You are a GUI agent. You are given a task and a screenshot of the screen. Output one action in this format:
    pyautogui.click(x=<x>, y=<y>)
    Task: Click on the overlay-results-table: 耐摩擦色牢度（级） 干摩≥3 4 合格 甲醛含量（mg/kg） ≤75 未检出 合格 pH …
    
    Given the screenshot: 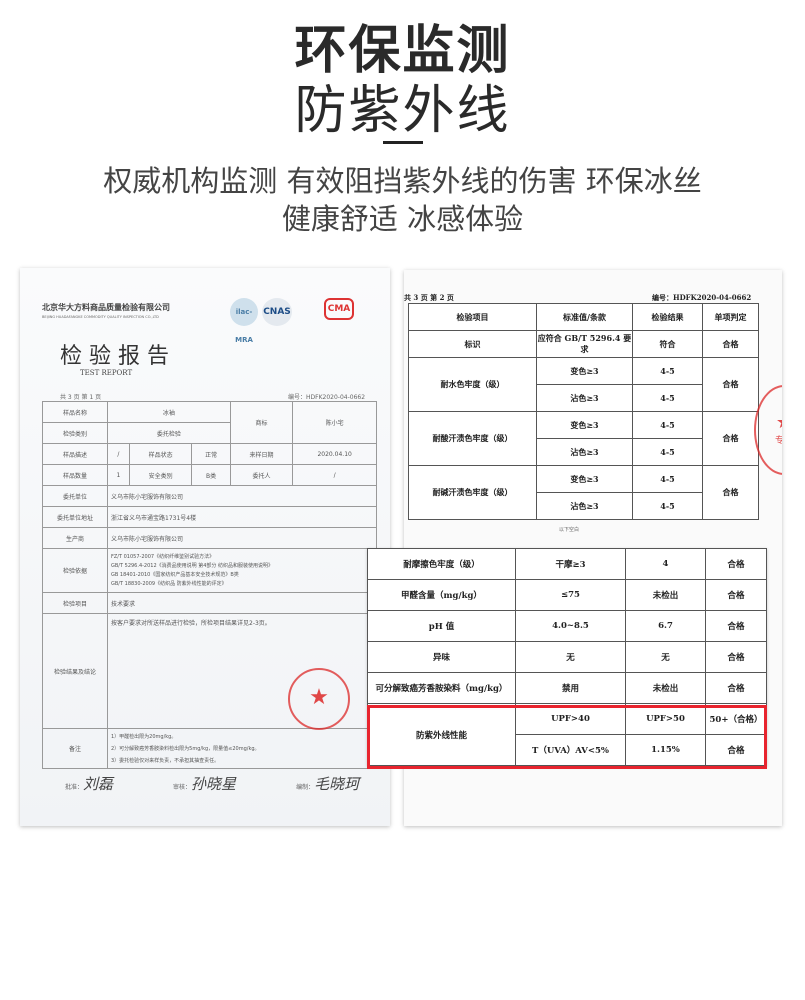 What is the action you would take?
    pyautogui.click(x=567, y=657)
    